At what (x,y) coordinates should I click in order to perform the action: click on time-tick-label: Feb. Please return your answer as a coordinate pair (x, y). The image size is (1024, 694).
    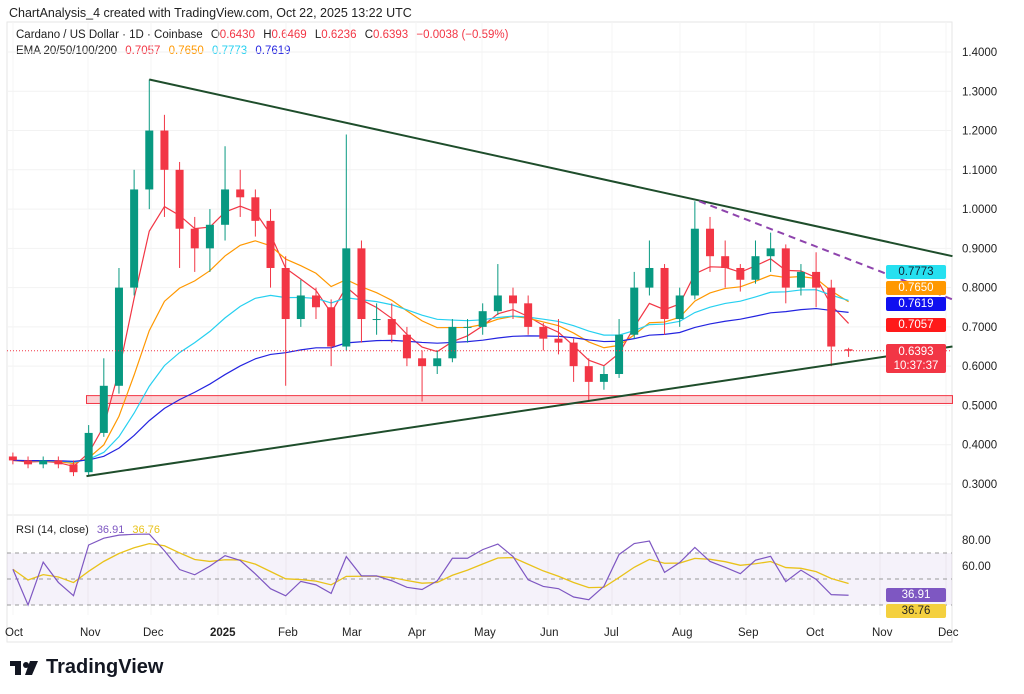
    Looking at the image, I should click on (288, 633).